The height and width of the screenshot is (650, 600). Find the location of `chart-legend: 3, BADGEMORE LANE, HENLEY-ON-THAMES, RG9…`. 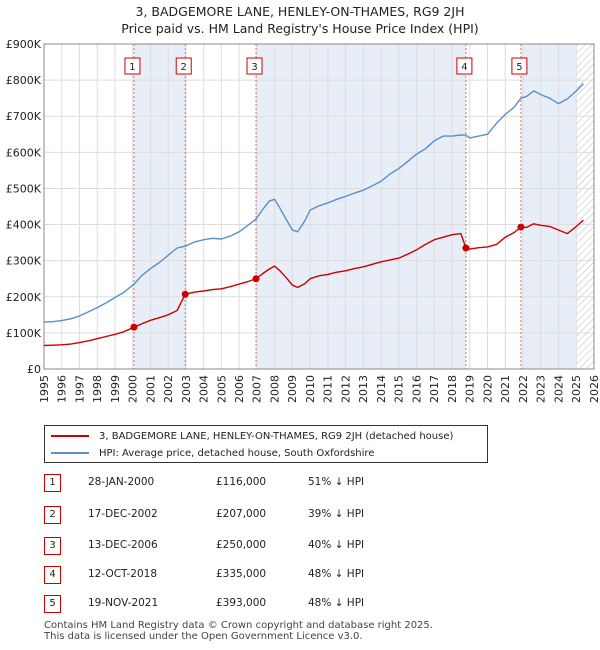

chart-legend: 3, BADGEMORE LANE, HENLEY-ON-THAMES, RG9… is located at coordinates (266, 444).